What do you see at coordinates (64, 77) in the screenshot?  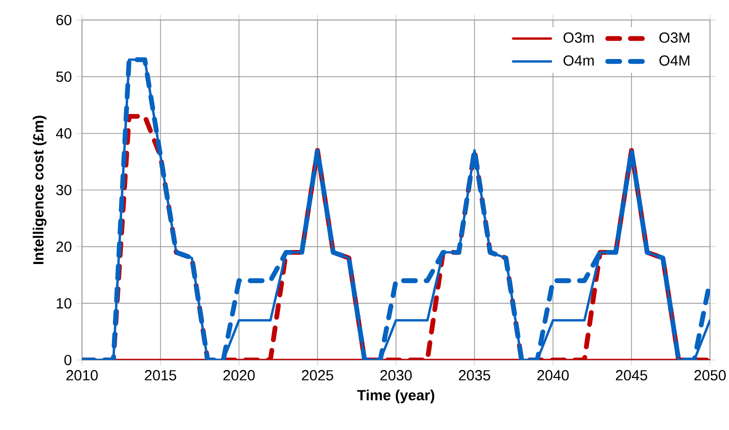 I see `y-tick-label: 50` at bounding box center [64, 77].